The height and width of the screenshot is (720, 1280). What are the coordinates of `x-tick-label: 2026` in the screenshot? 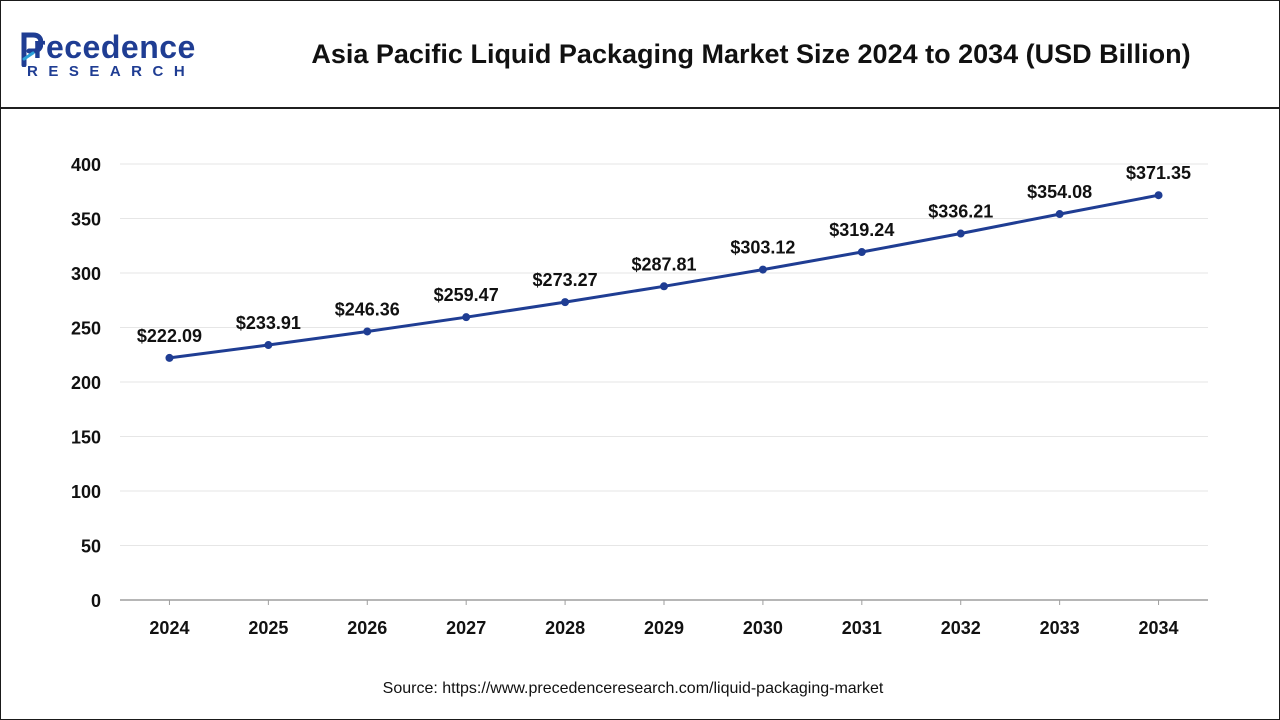 It's located at (367, 628).